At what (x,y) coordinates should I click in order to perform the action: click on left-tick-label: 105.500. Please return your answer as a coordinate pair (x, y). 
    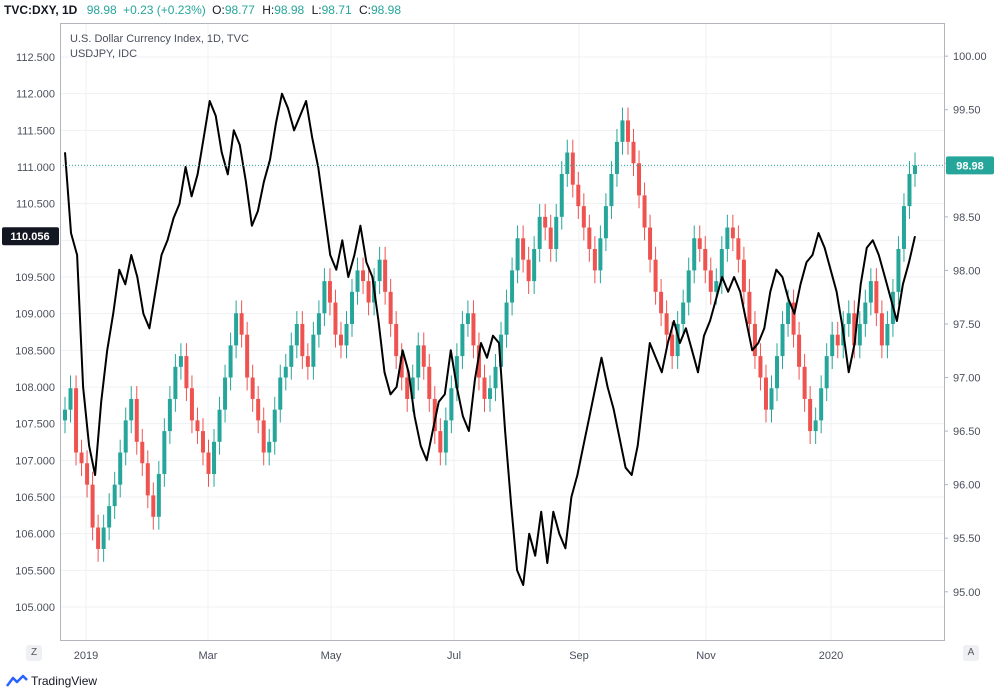
    Looking at the image, I should click on (35, 571).